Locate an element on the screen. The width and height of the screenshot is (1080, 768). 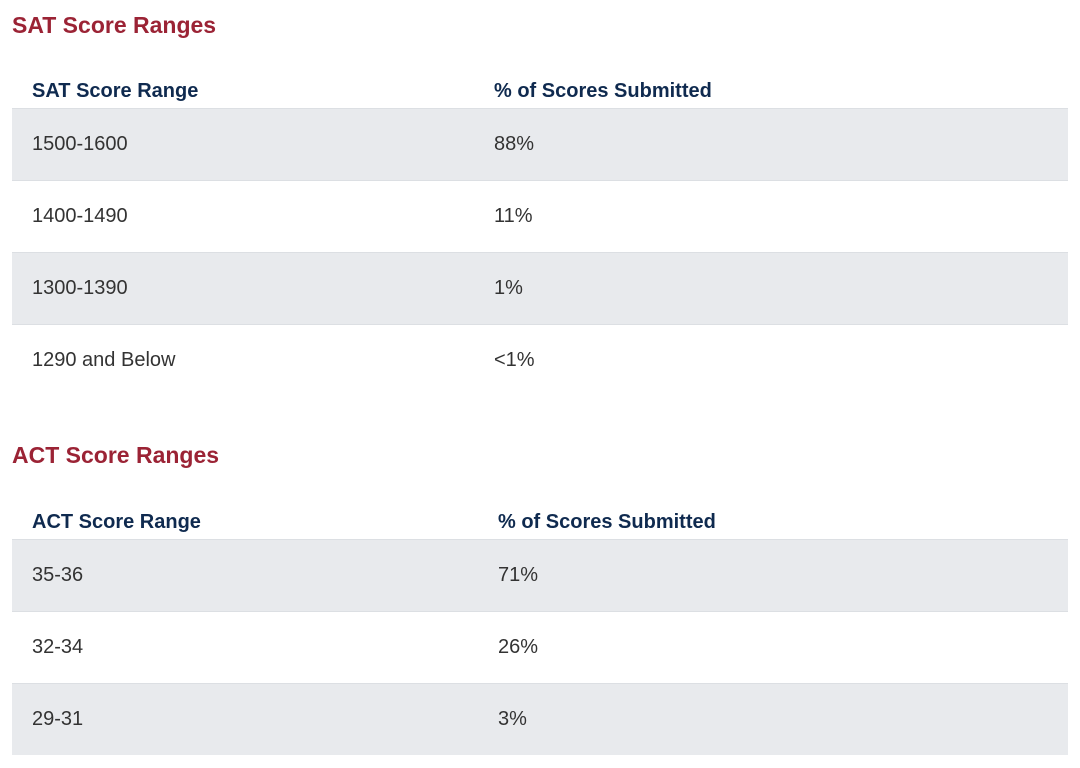
score-range-cell: 29-31 is located at coordinates (245, 718).